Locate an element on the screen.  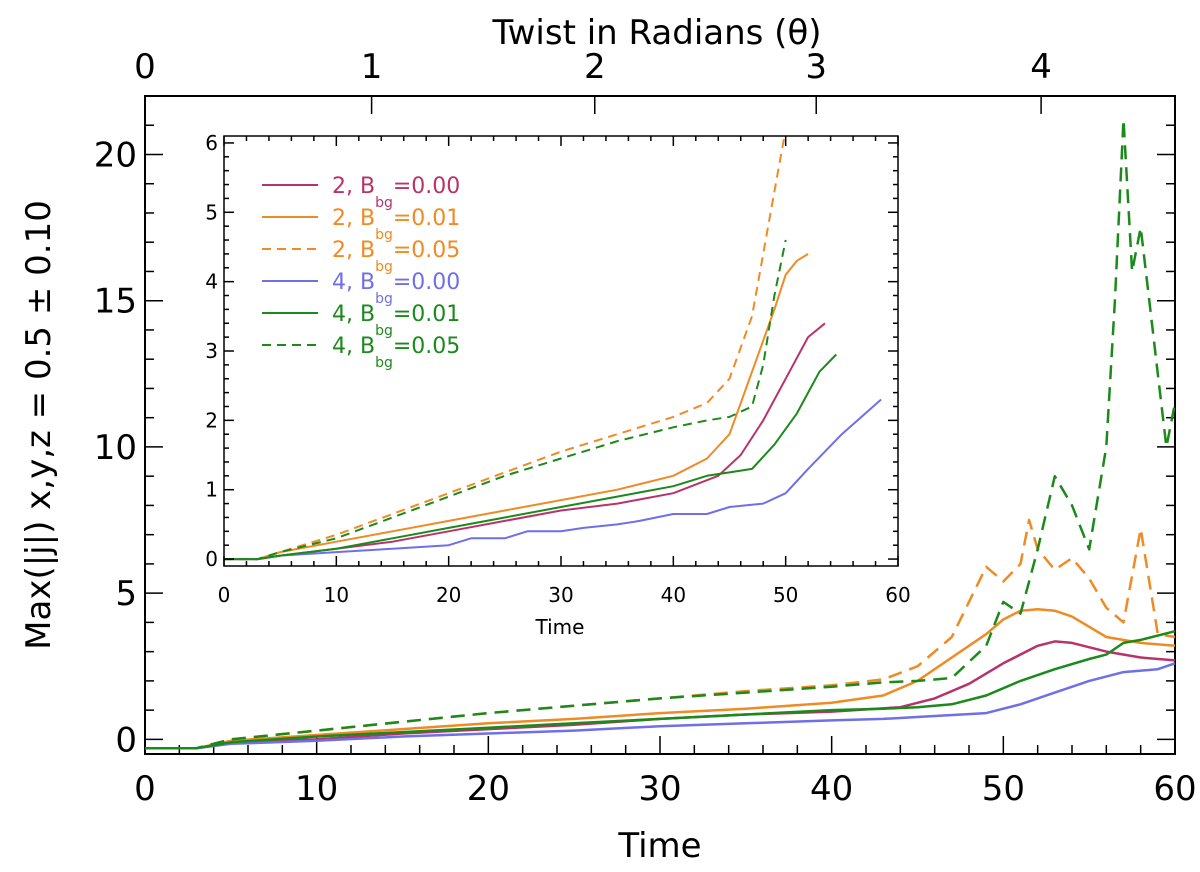
main-xlabel: Time is located at coordinates (659, 846).